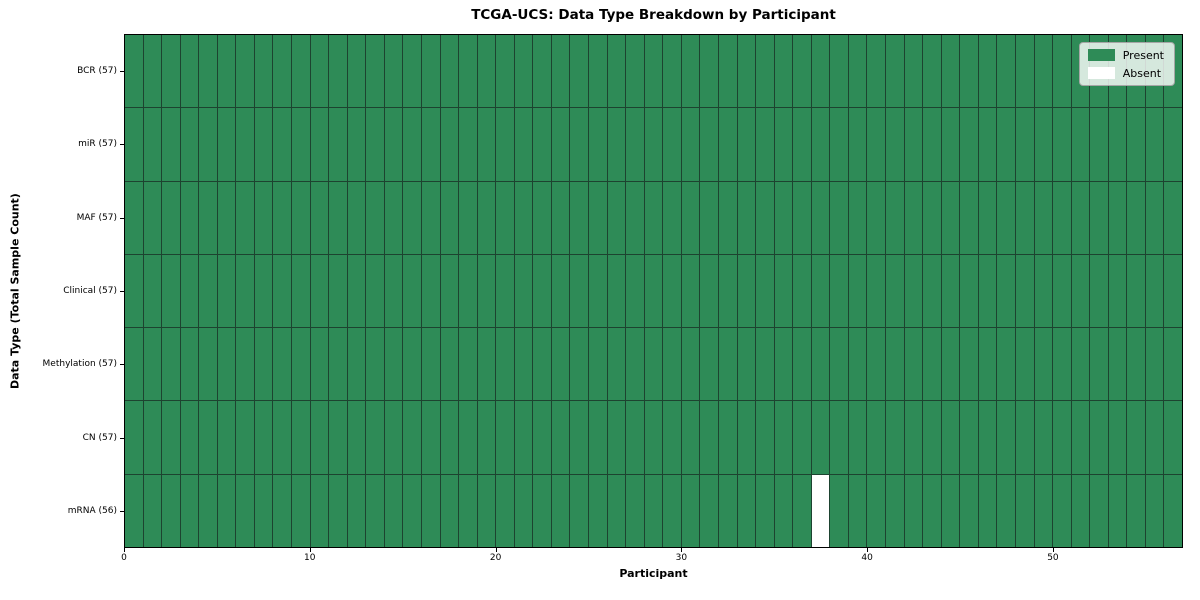 This screenshot has width=1200, height=600. Describe the element at coordinates (1101, 55) in the screenshot. I see `legend-swatch-present` at that location.